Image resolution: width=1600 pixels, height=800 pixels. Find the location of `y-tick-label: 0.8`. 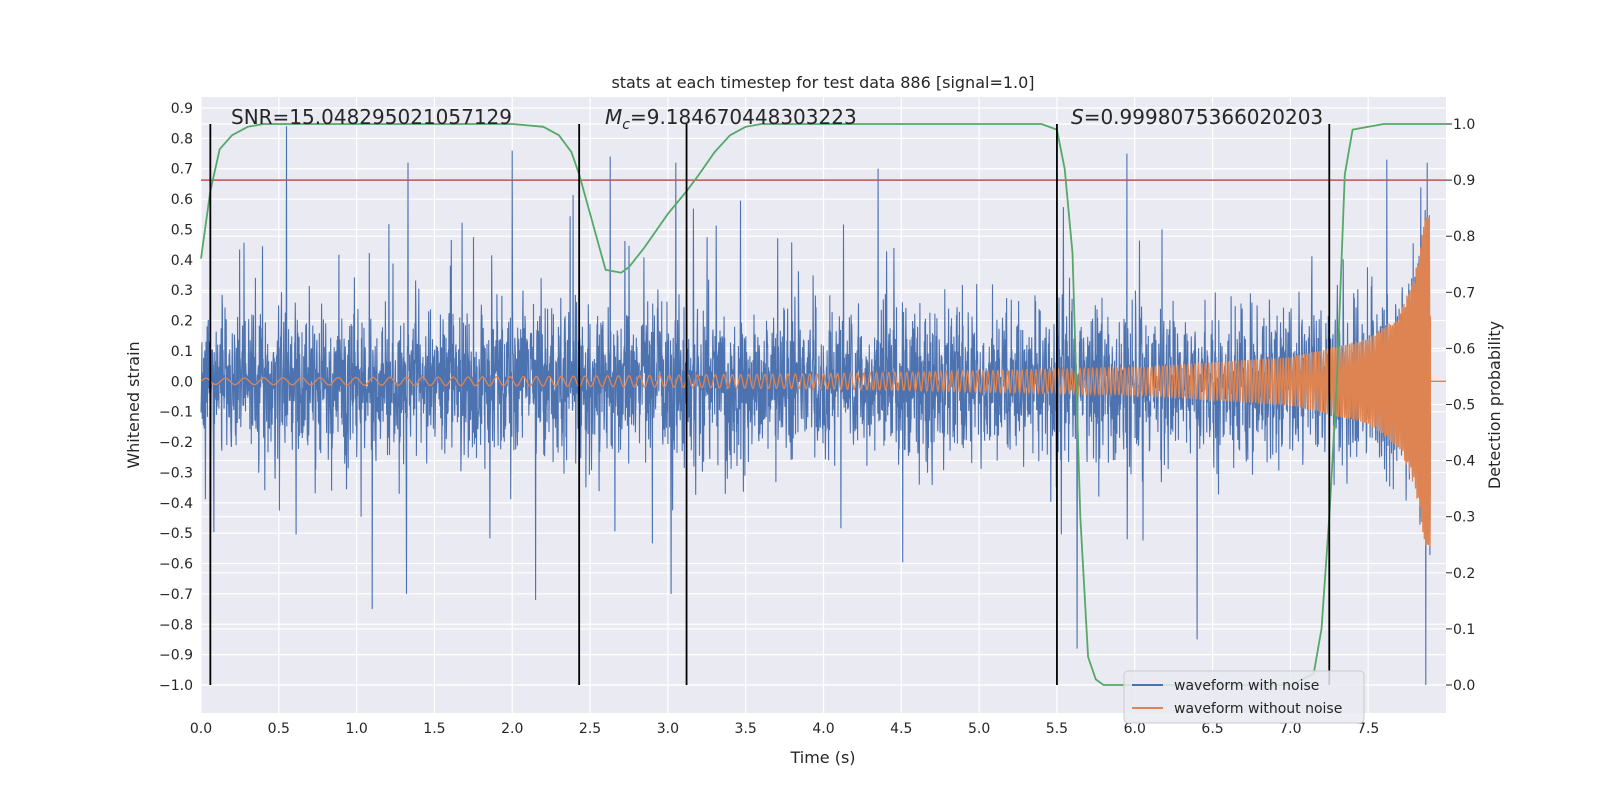

y-tick-label: 0.8 is located at coordinates (182, 139).